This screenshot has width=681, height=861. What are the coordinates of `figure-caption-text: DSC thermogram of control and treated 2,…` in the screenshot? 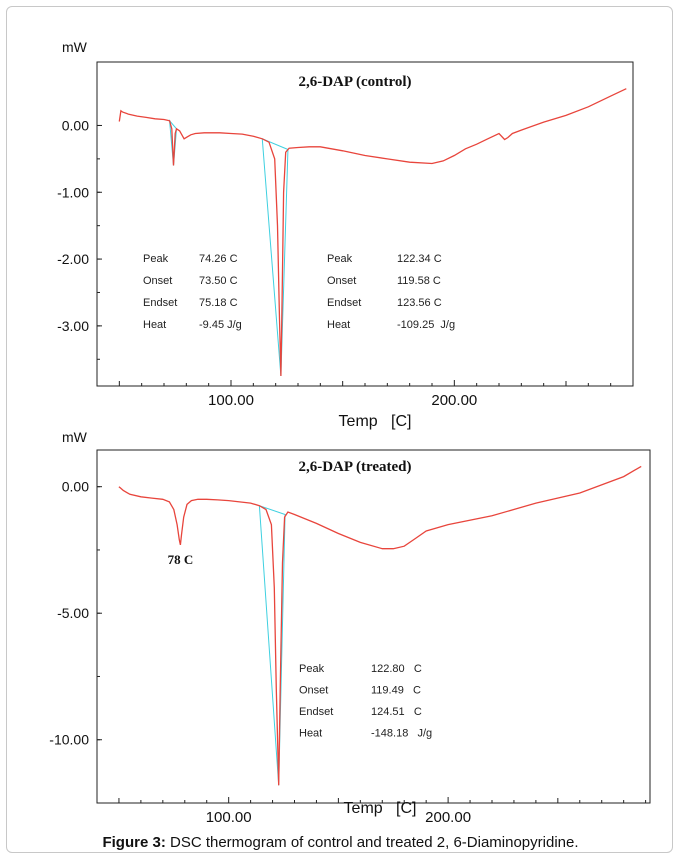 It's located at (372, 842).